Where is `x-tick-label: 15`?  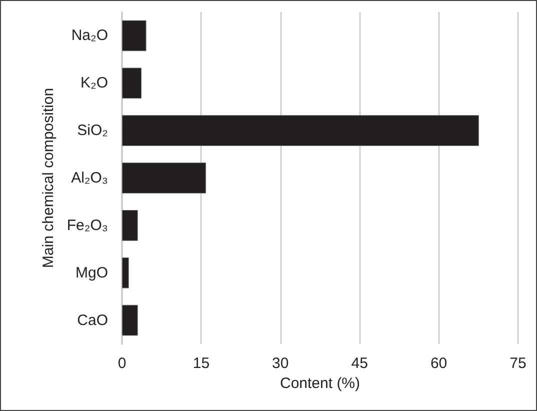 x-tick-label: 15 is located at coordinates (201, 363).